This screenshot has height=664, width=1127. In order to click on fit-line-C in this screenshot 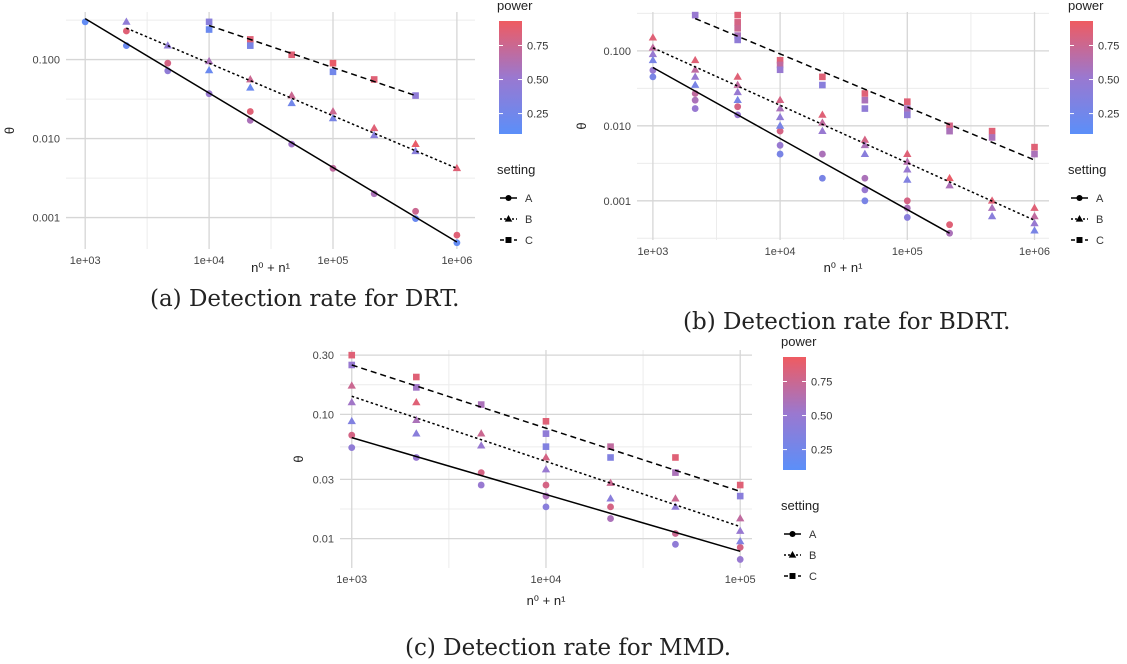, I will do `click(864, 89)`.